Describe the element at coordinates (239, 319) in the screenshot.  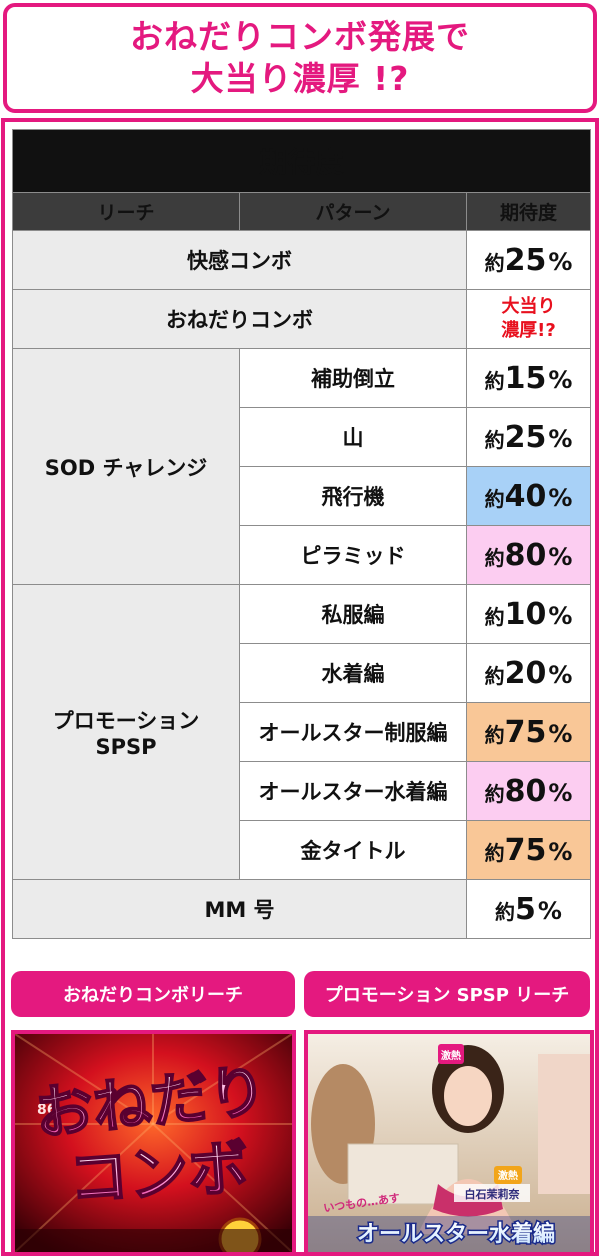
I see `reach-onedari-combo: おねだりコンボ` at that location.